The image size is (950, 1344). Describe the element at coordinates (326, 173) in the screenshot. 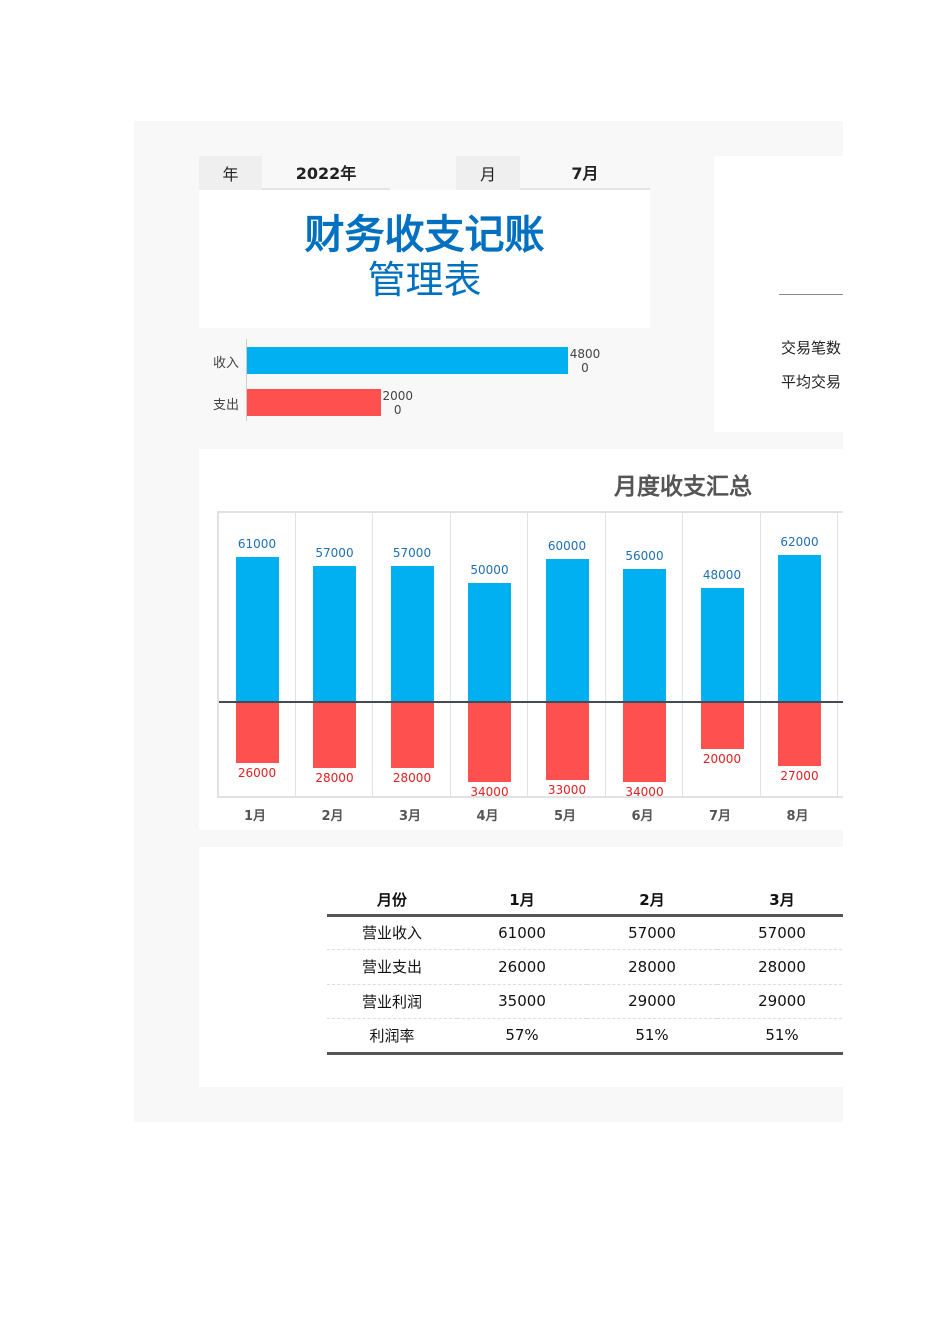

I see `year-value-cell: 2022年` at that location.